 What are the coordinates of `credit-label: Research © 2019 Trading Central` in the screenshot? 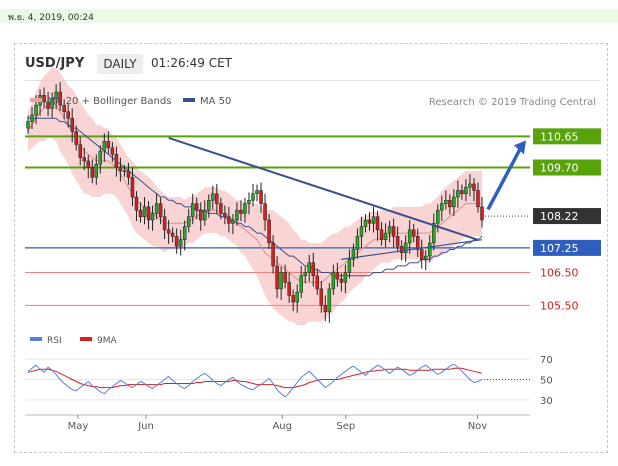 It's located at (512, 102).